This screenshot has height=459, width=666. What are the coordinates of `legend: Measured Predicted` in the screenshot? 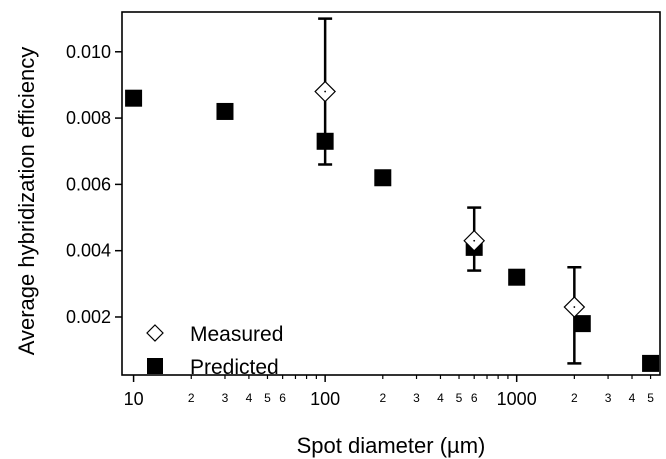 It's located at (214, 351).